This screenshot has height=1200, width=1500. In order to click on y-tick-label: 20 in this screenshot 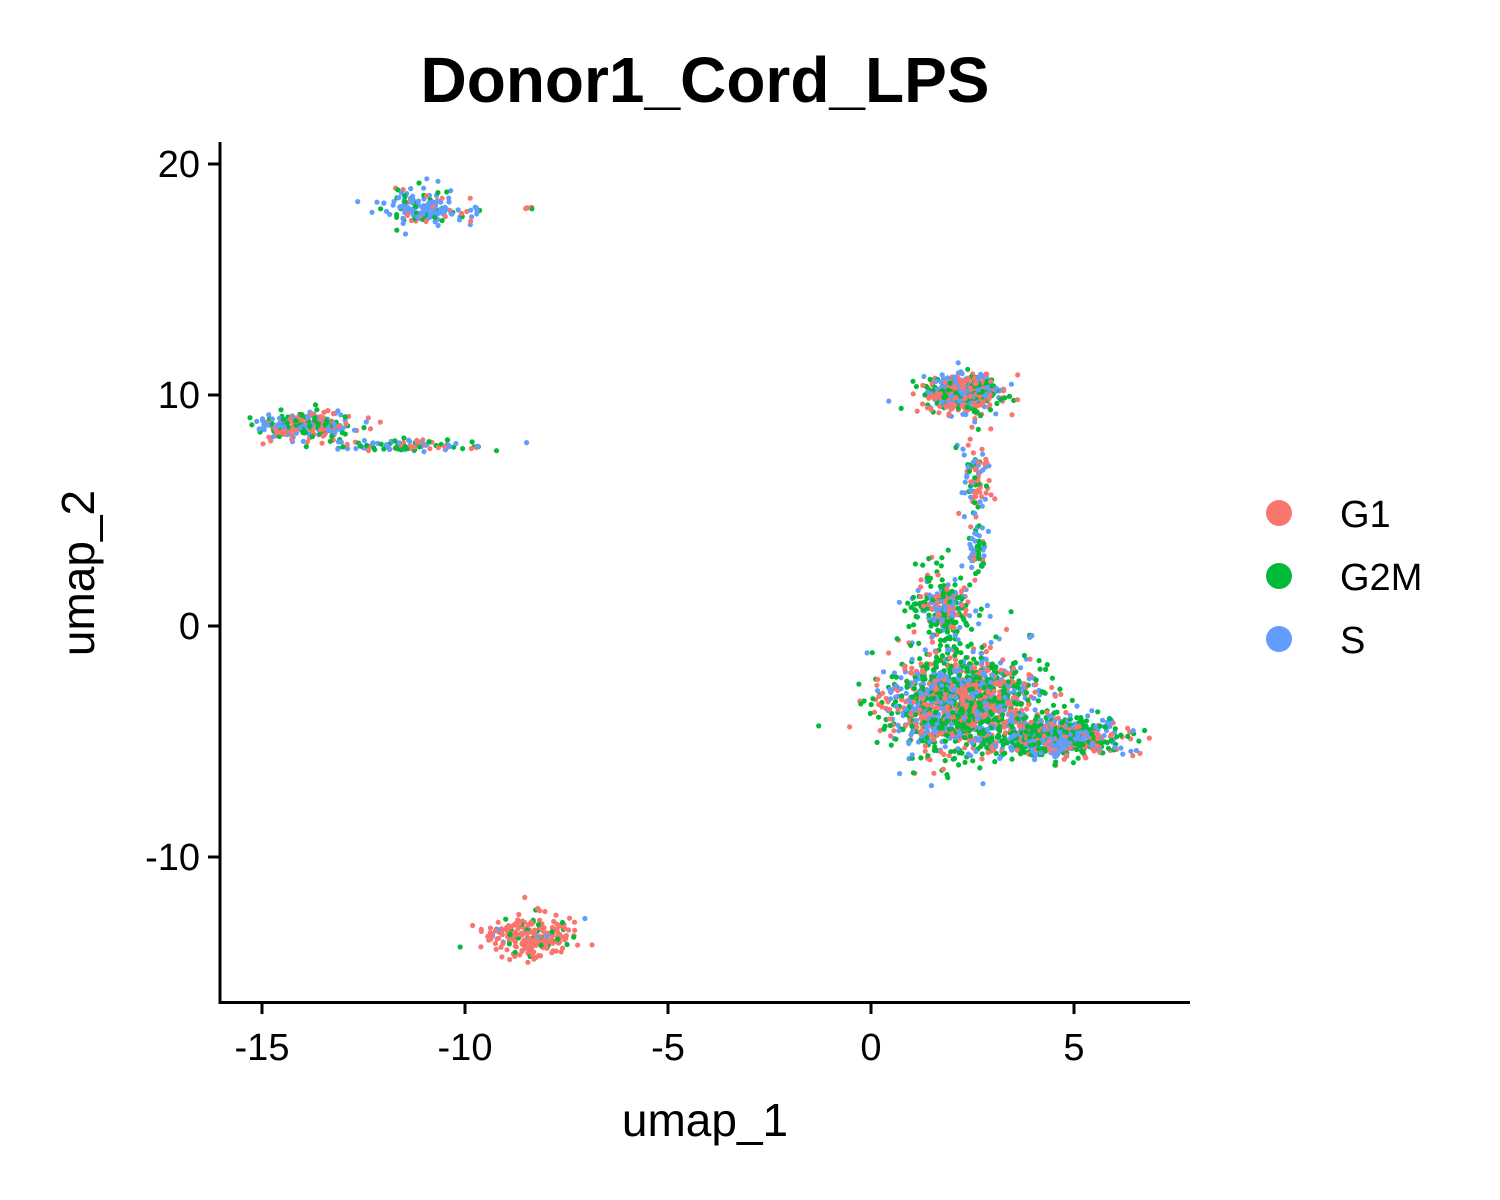, I will do `click(179, 165)`.